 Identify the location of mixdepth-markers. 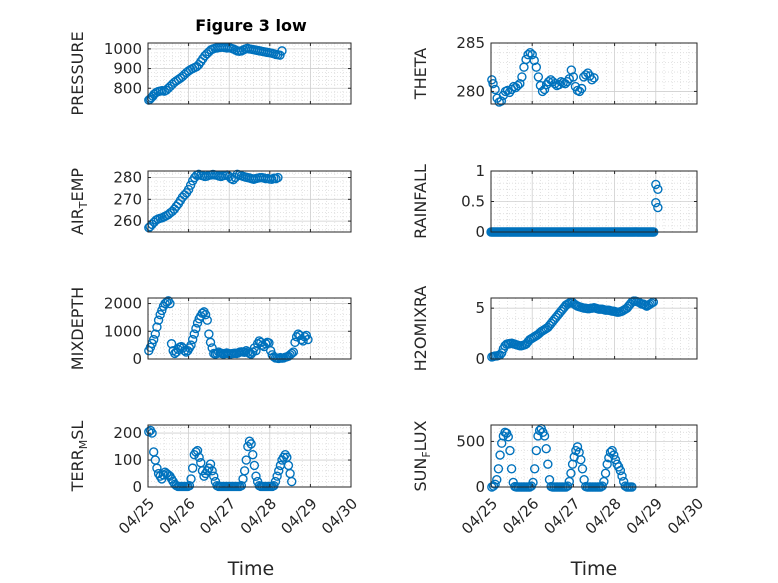
(228, 330).